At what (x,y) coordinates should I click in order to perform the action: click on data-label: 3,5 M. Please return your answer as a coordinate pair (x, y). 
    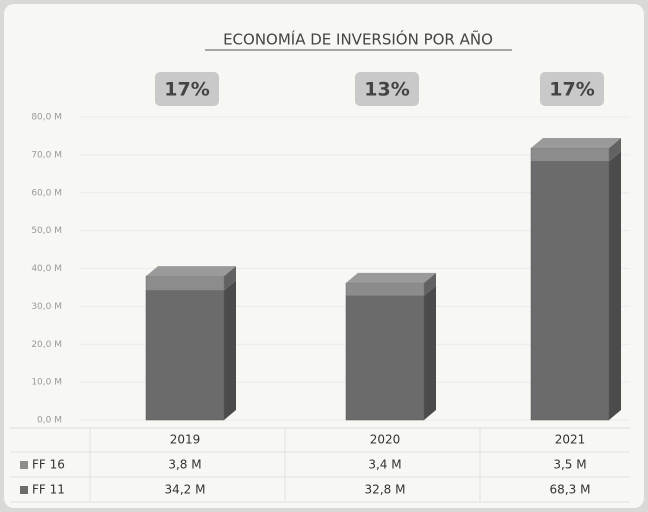
    Looking at the image, I should click on (569, 465).